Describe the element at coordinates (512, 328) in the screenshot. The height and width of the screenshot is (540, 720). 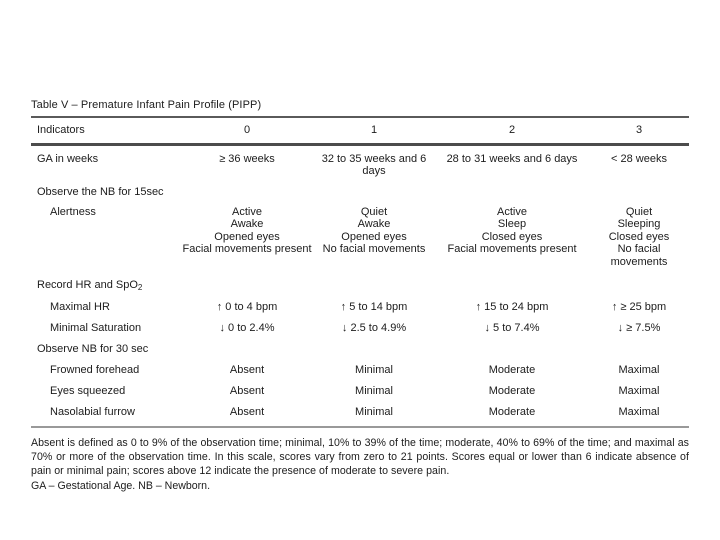
I see `cell-score-2: ↓ 5 to 7.4%` at that location.